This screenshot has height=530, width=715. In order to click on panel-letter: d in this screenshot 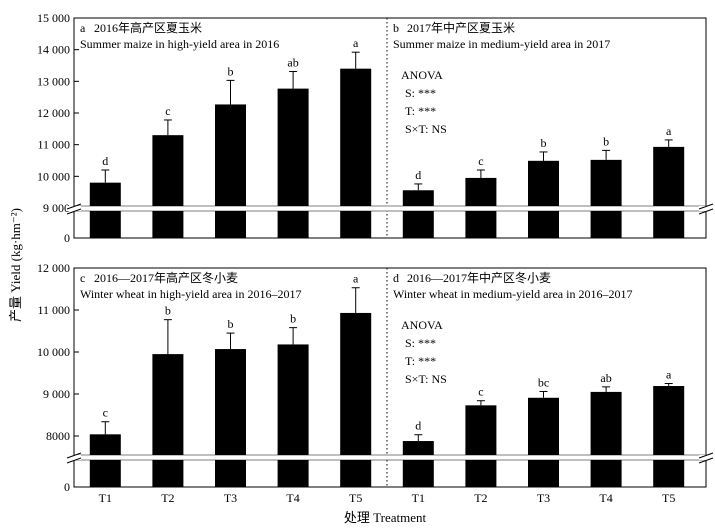, I will do `click(396, 278)`.